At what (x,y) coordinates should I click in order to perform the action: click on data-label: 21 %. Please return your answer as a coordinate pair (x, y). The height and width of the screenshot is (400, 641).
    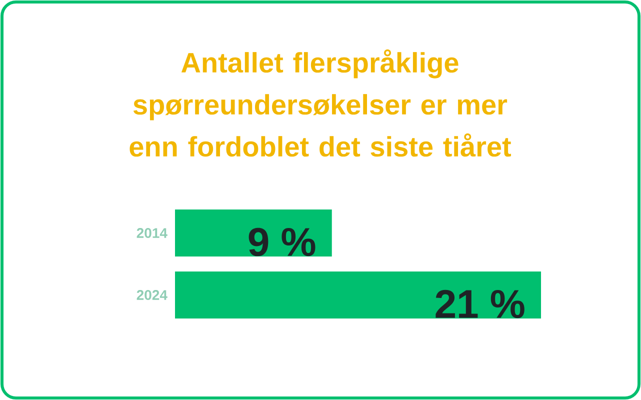
    Looking at the image, I should click on (480, 304).